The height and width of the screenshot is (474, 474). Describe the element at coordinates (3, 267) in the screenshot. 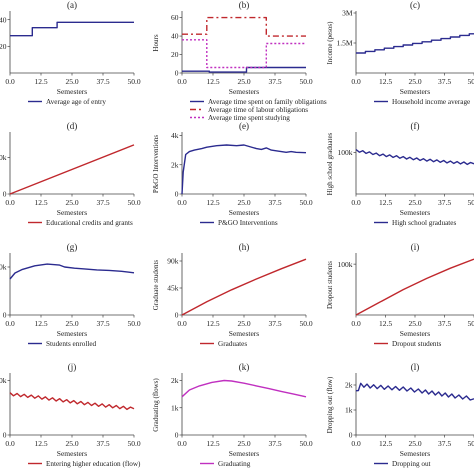

I see `y-tick-label: 20k` at that location.